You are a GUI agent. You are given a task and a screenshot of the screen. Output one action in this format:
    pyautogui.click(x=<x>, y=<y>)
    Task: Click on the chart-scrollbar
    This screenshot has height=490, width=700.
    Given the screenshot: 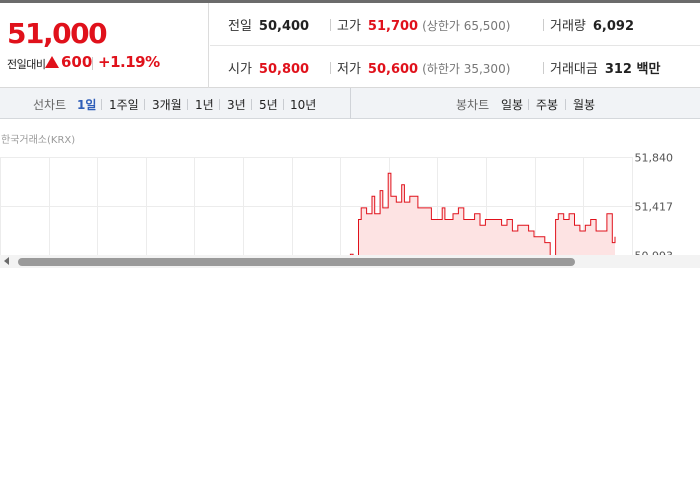 What is the action you would take?
    pyautogui.click(x=350, y=261)
    